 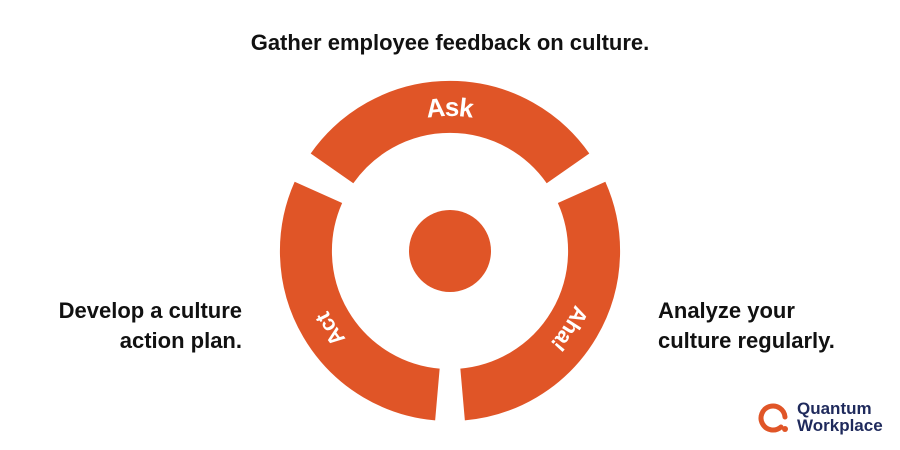 What do you see at coordinates (746, 340) in the screenshot?
I see `caption-aha-line2: culture regularly.` at bounding box center [746, 340].